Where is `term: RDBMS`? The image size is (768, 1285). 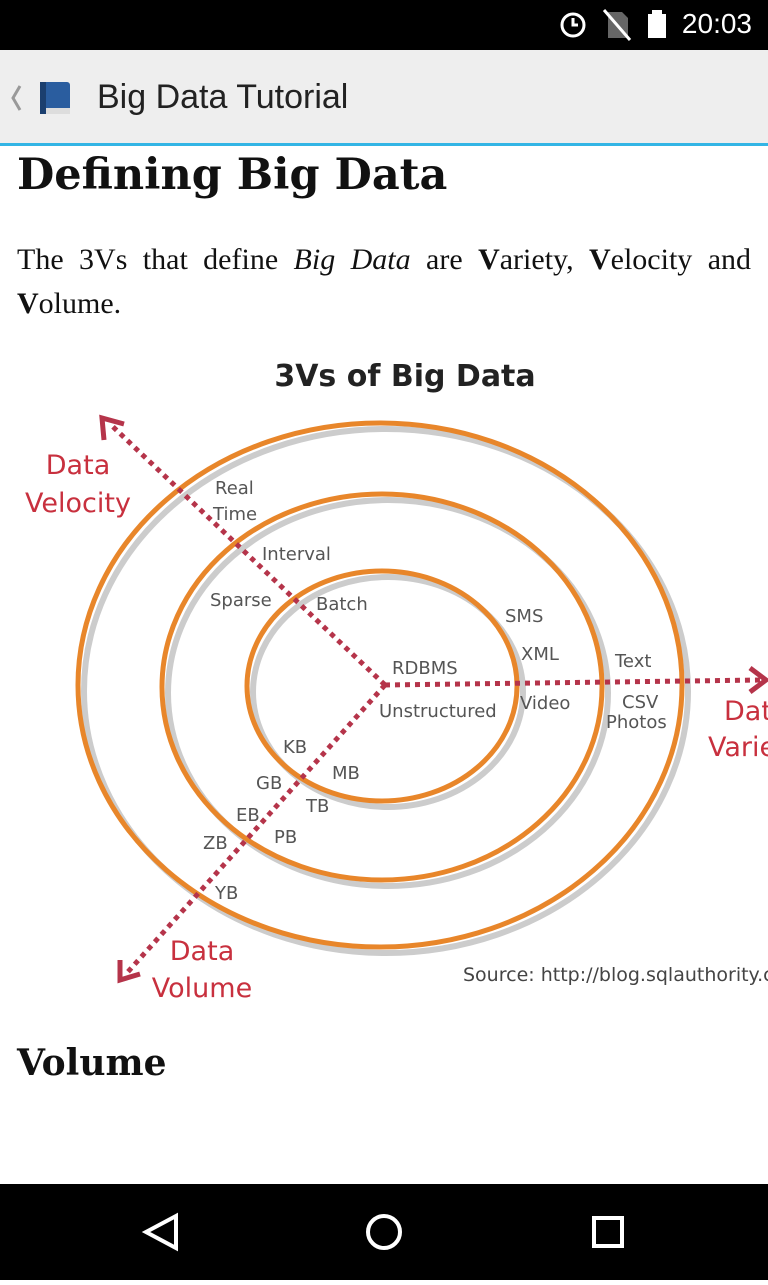
term: RDBMS is located at coordinates (425, 668).